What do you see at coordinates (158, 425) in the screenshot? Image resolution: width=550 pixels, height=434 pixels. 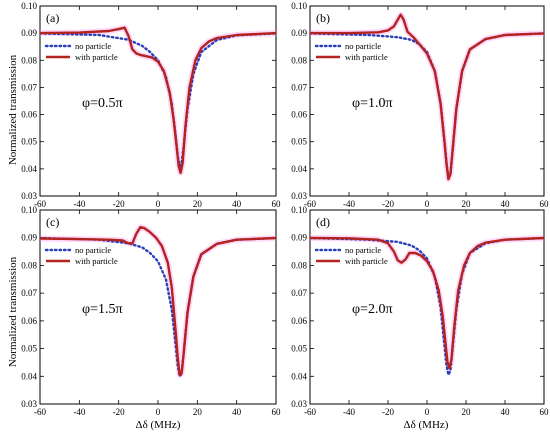 I see `x-axis-title-left: Δδ (MHz)` at bounding box center [158, 425].